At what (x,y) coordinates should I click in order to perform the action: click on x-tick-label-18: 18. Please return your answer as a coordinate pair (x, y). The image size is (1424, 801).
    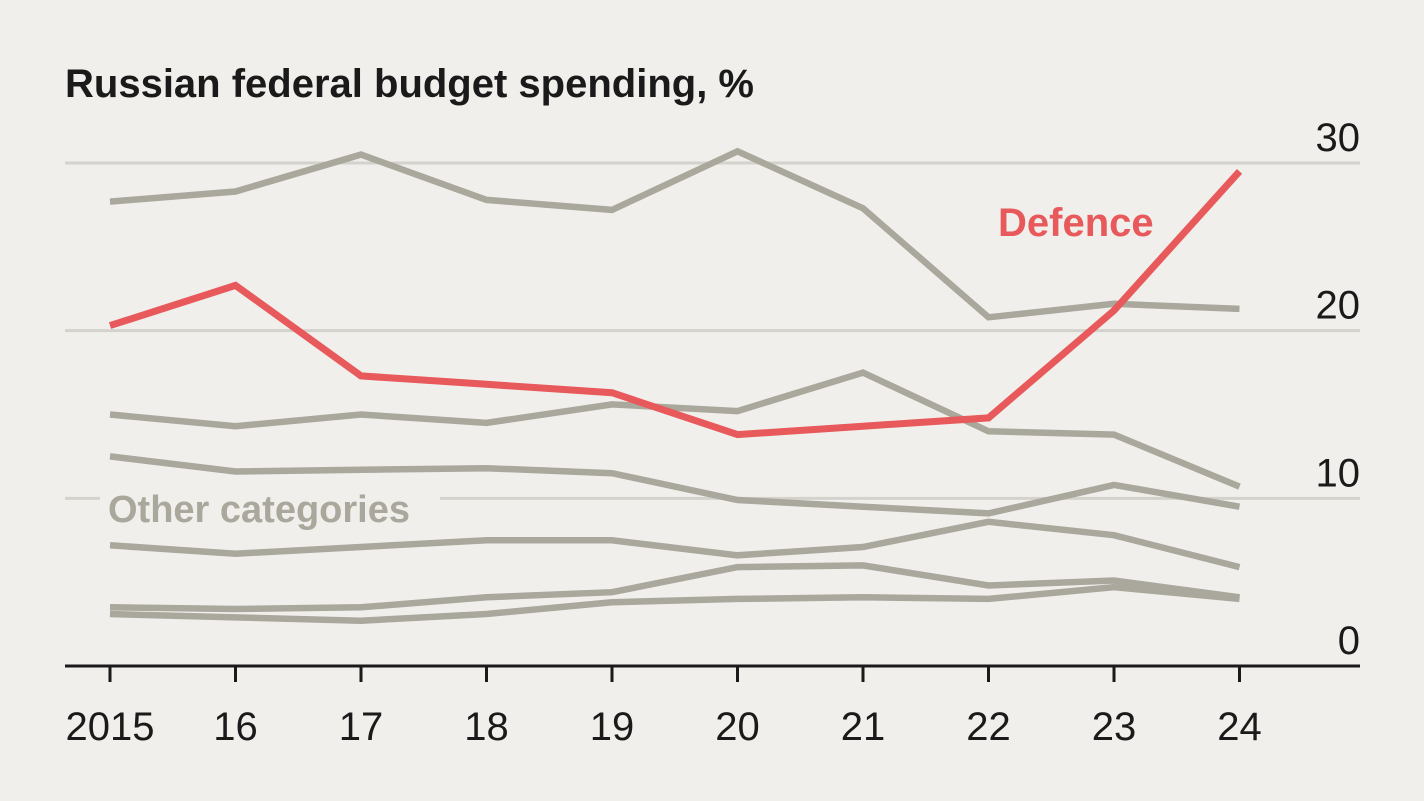
    Looking at the image, I should click on (486, 727).